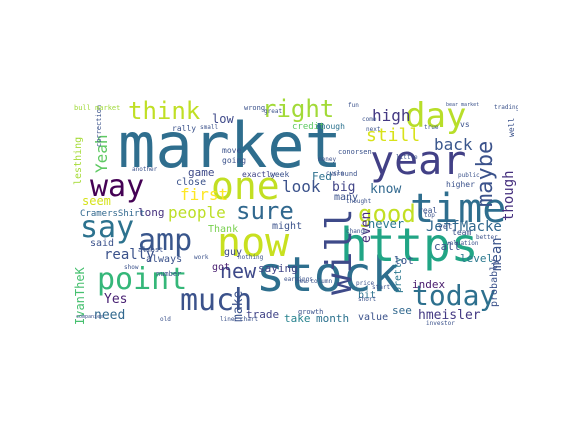 This screenshot has height=432, width=576. Describe the element at coordinates (169, 274) in the screenshot. I see `word-number: number` at that location.